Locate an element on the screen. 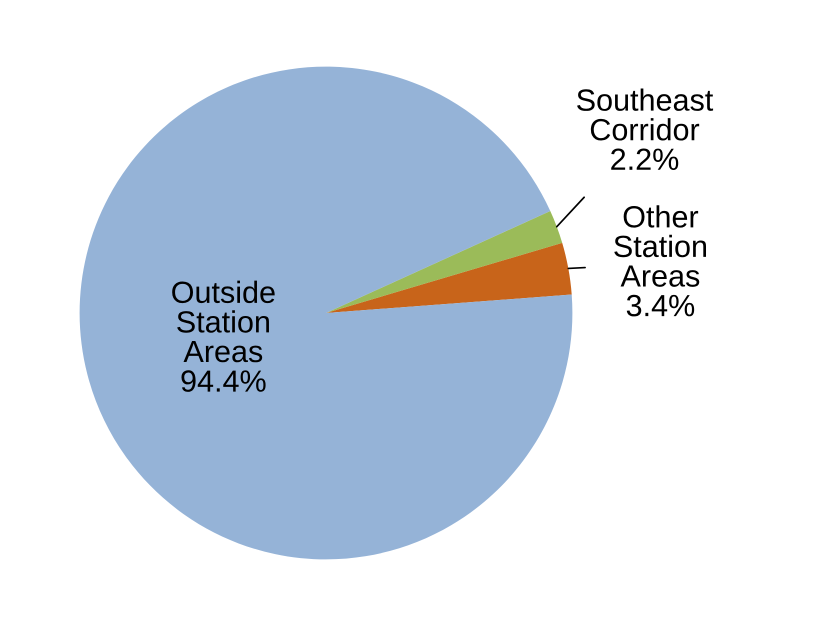  slice-label: Outside Station Areas is located at coordinates (223, 321).